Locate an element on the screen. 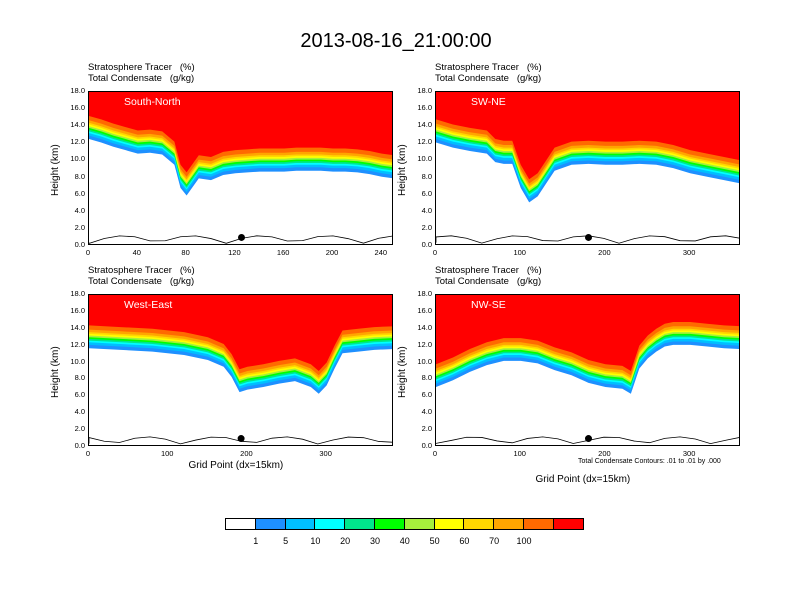 This screenshot has height=612, width=792. colorbar-label: 1 is located at coordinates (256, 541).